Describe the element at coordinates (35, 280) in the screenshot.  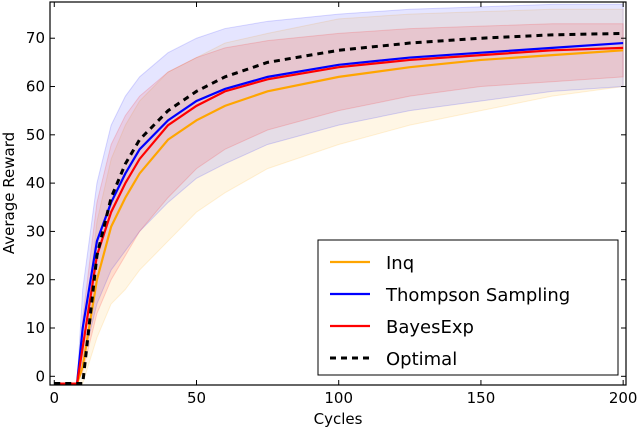
I see `y-tick-label: 20` at that location.